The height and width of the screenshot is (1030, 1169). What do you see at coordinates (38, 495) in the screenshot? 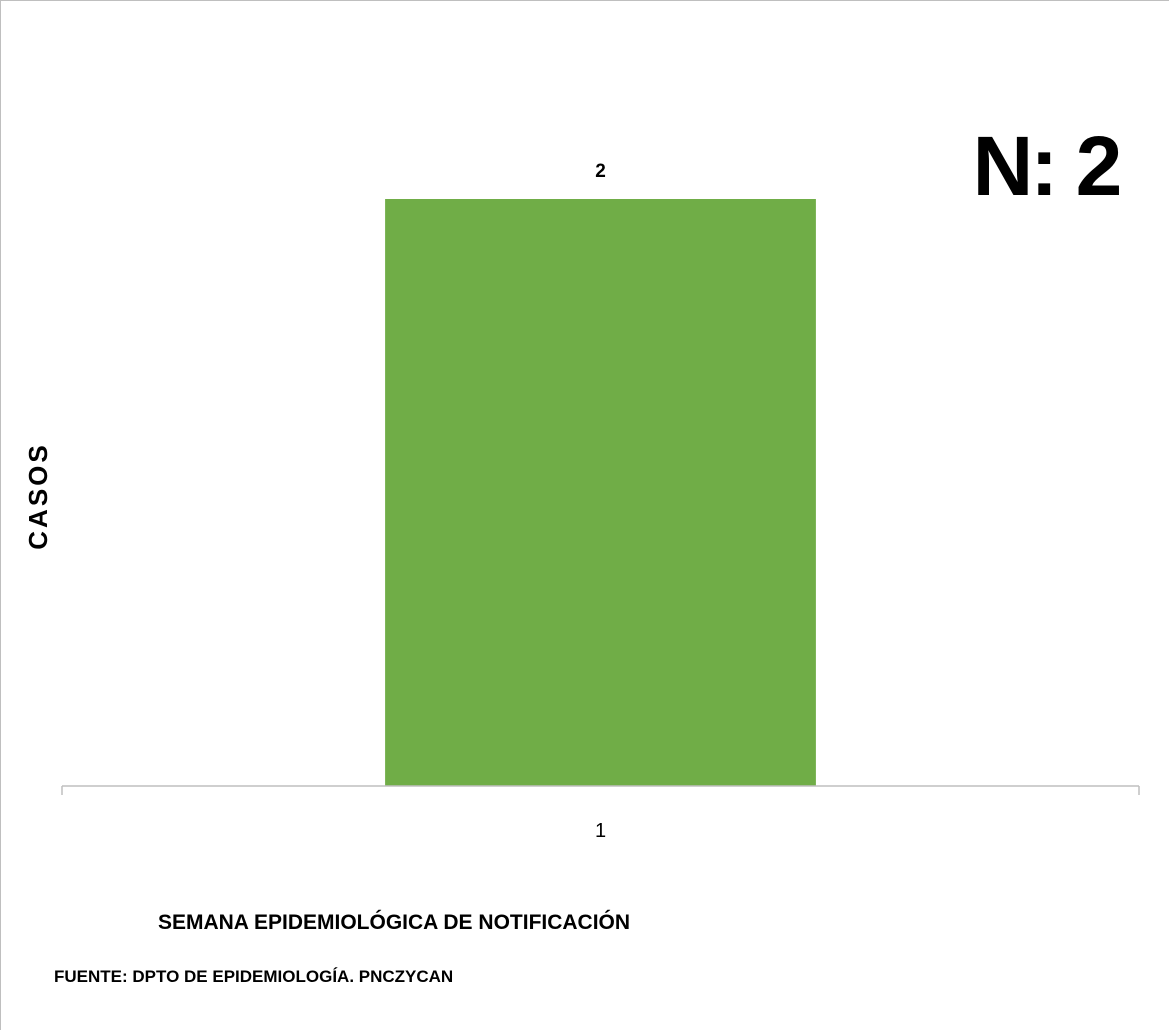
I see `y-axis-label: CASOS` at bounding box center [38, 495].